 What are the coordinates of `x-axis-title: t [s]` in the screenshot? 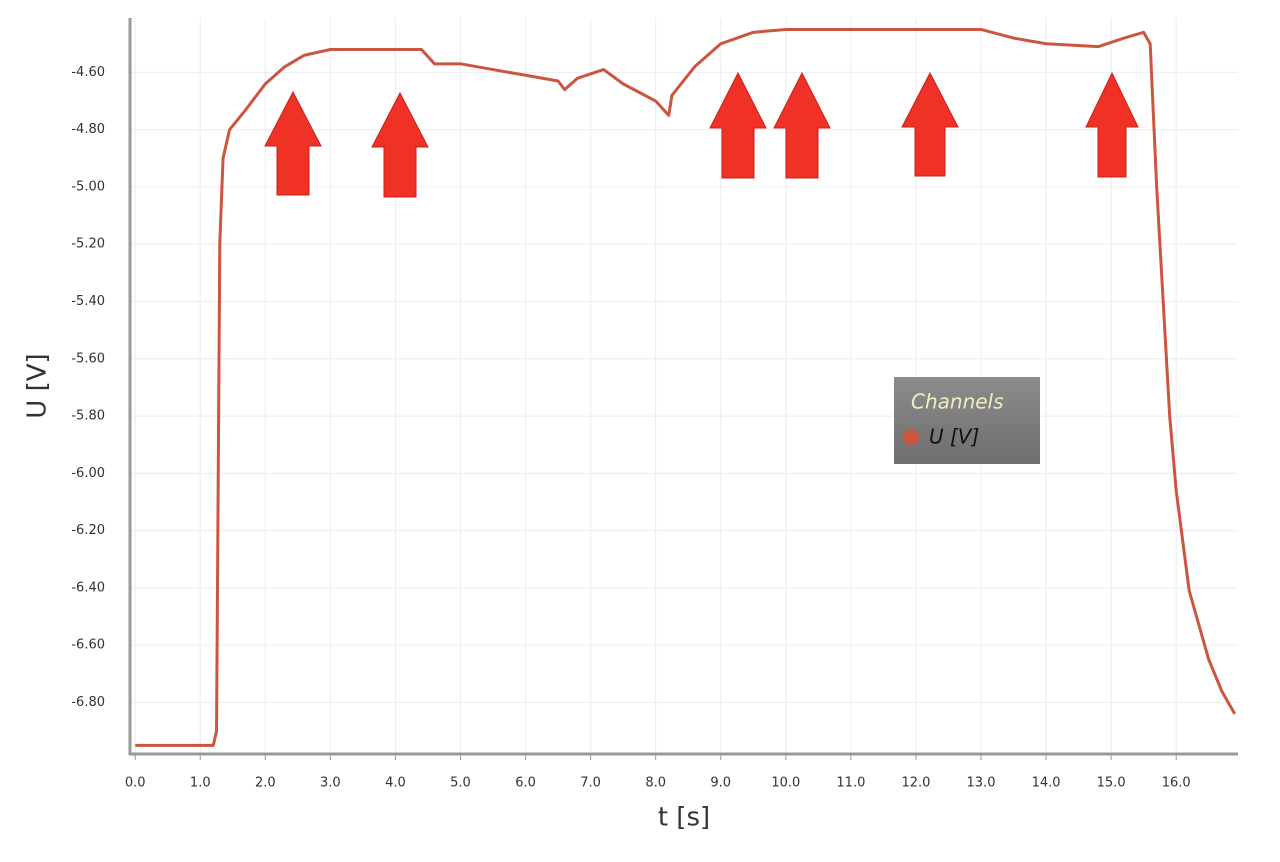 It's located at (684, 818).